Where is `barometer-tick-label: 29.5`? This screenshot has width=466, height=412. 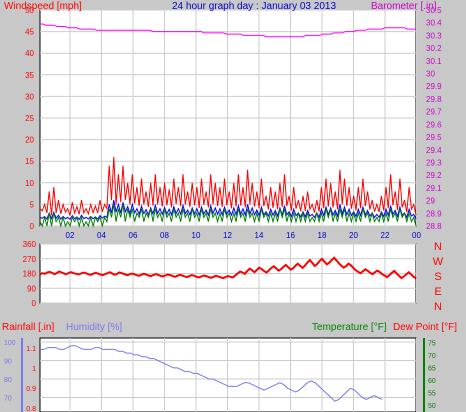 barometer-tick-label: 29.5 is located at coordinates (434, 137).